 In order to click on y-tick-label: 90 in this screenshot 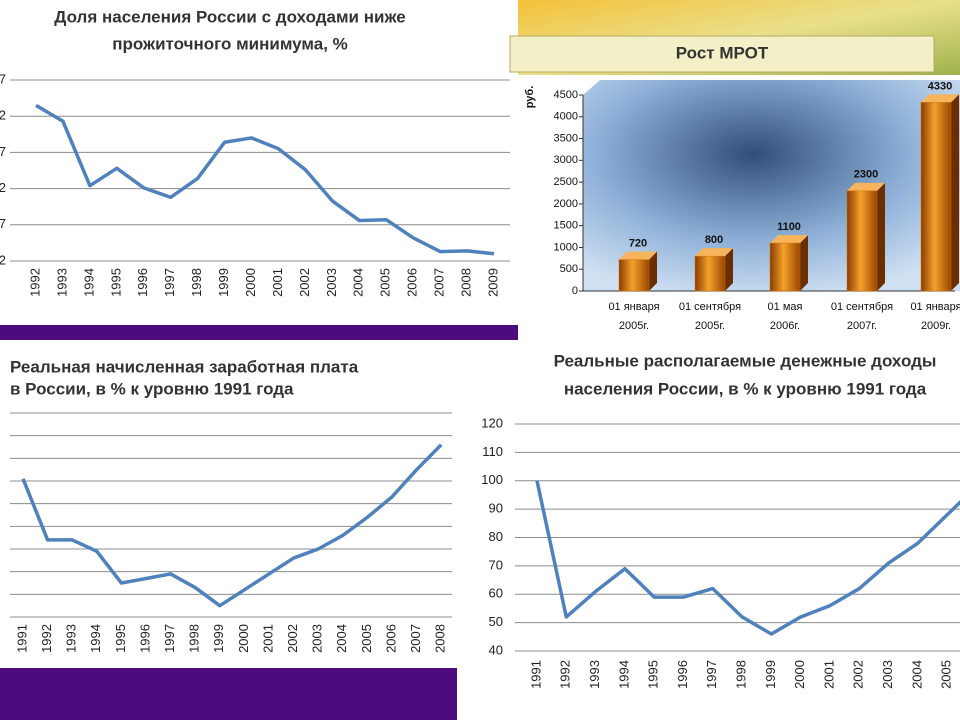, I will do `click(496, 508)`.